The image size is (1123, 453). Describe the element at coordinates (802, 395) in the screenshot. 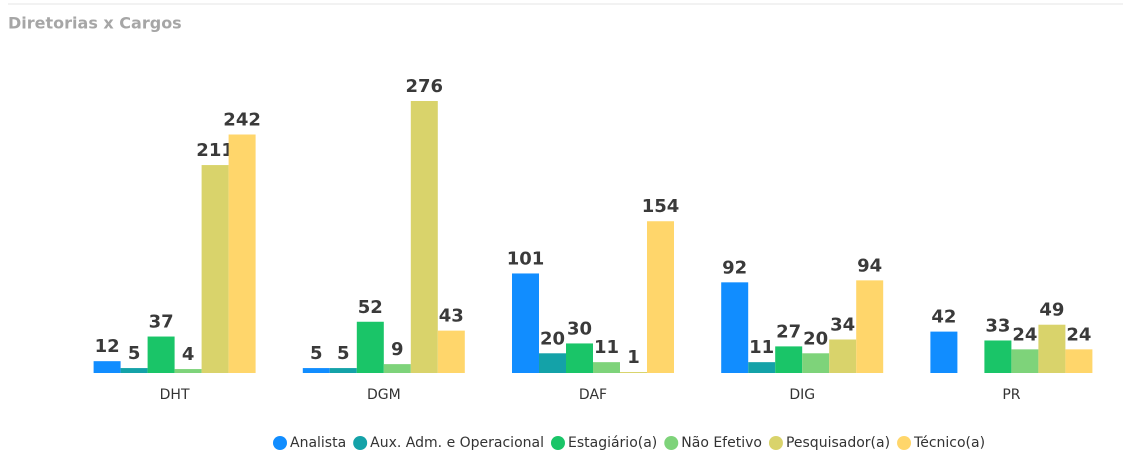

I see `x-tick-label: DIG` at that location.